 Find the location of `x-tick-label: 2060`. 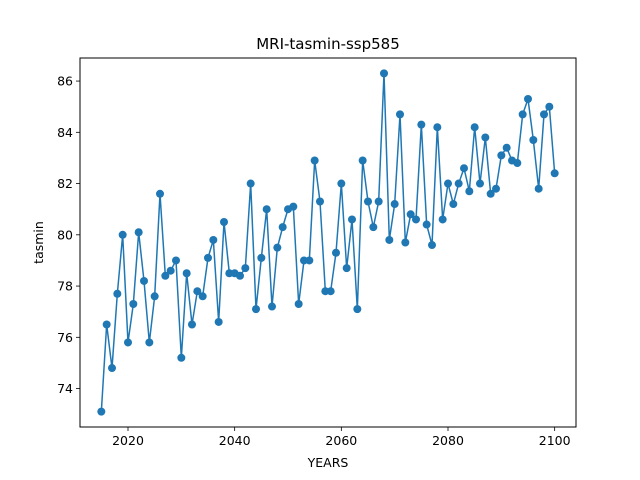

x-tick-label: 2060 is located at coordinates (341, 440).